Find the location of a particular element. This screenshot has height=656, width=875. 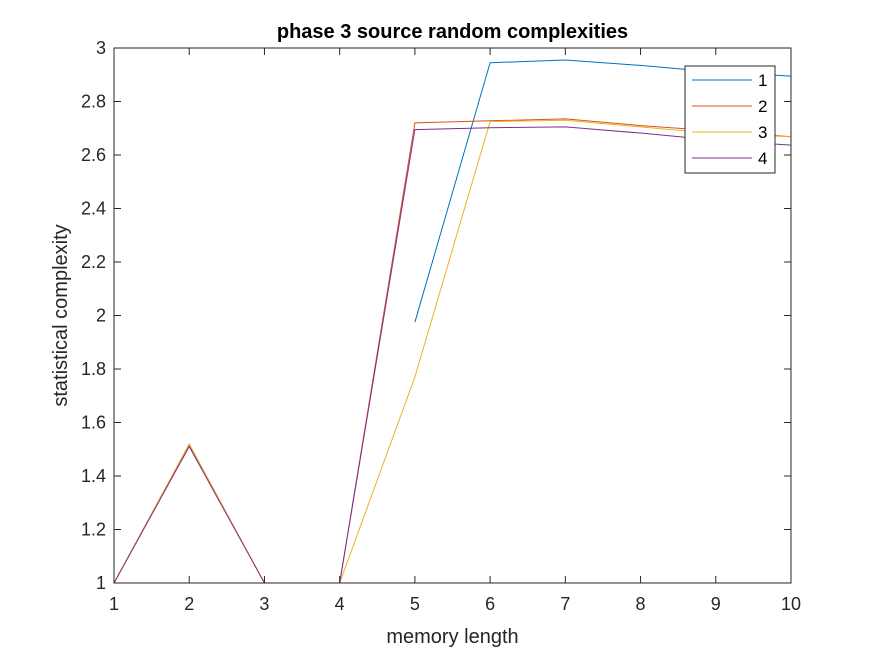

x-tick-label: 2 is located at coordinates (189, 604).